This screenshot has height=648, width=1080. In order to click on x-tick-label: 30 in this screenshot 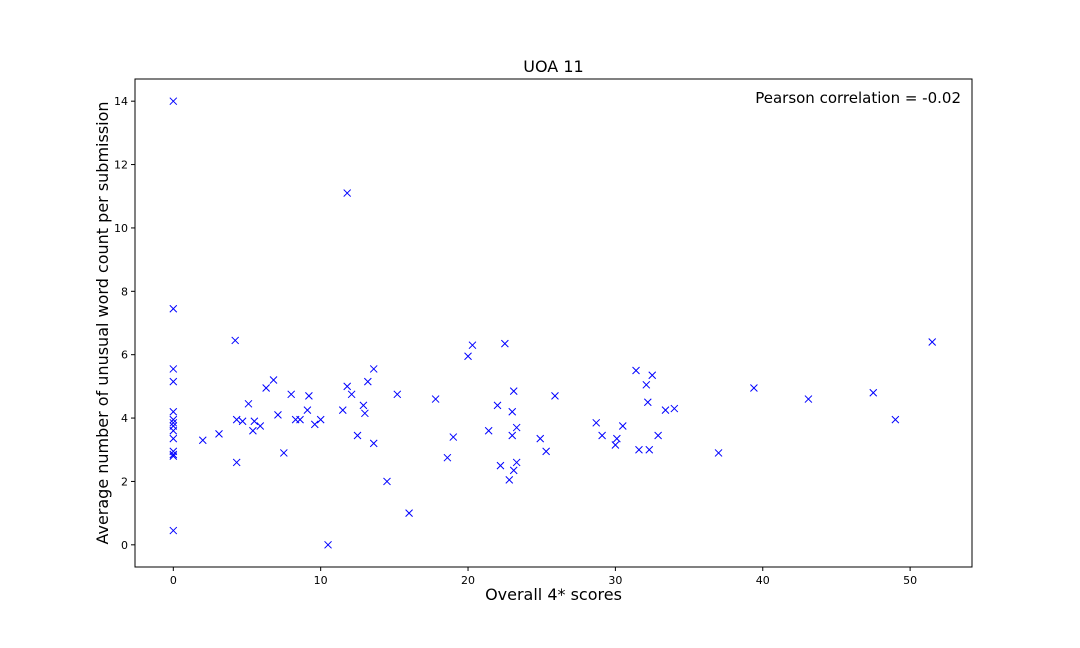, I will do `click(615, 580)`.